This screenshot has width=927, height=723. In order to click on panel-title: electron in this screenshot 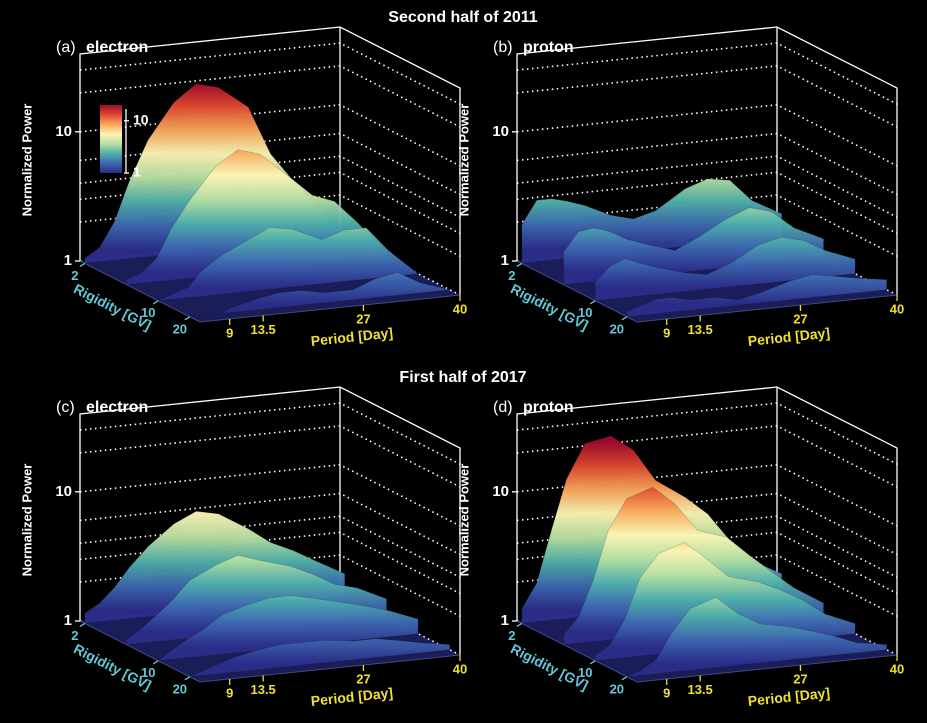, I will do `click(117, 407)`.